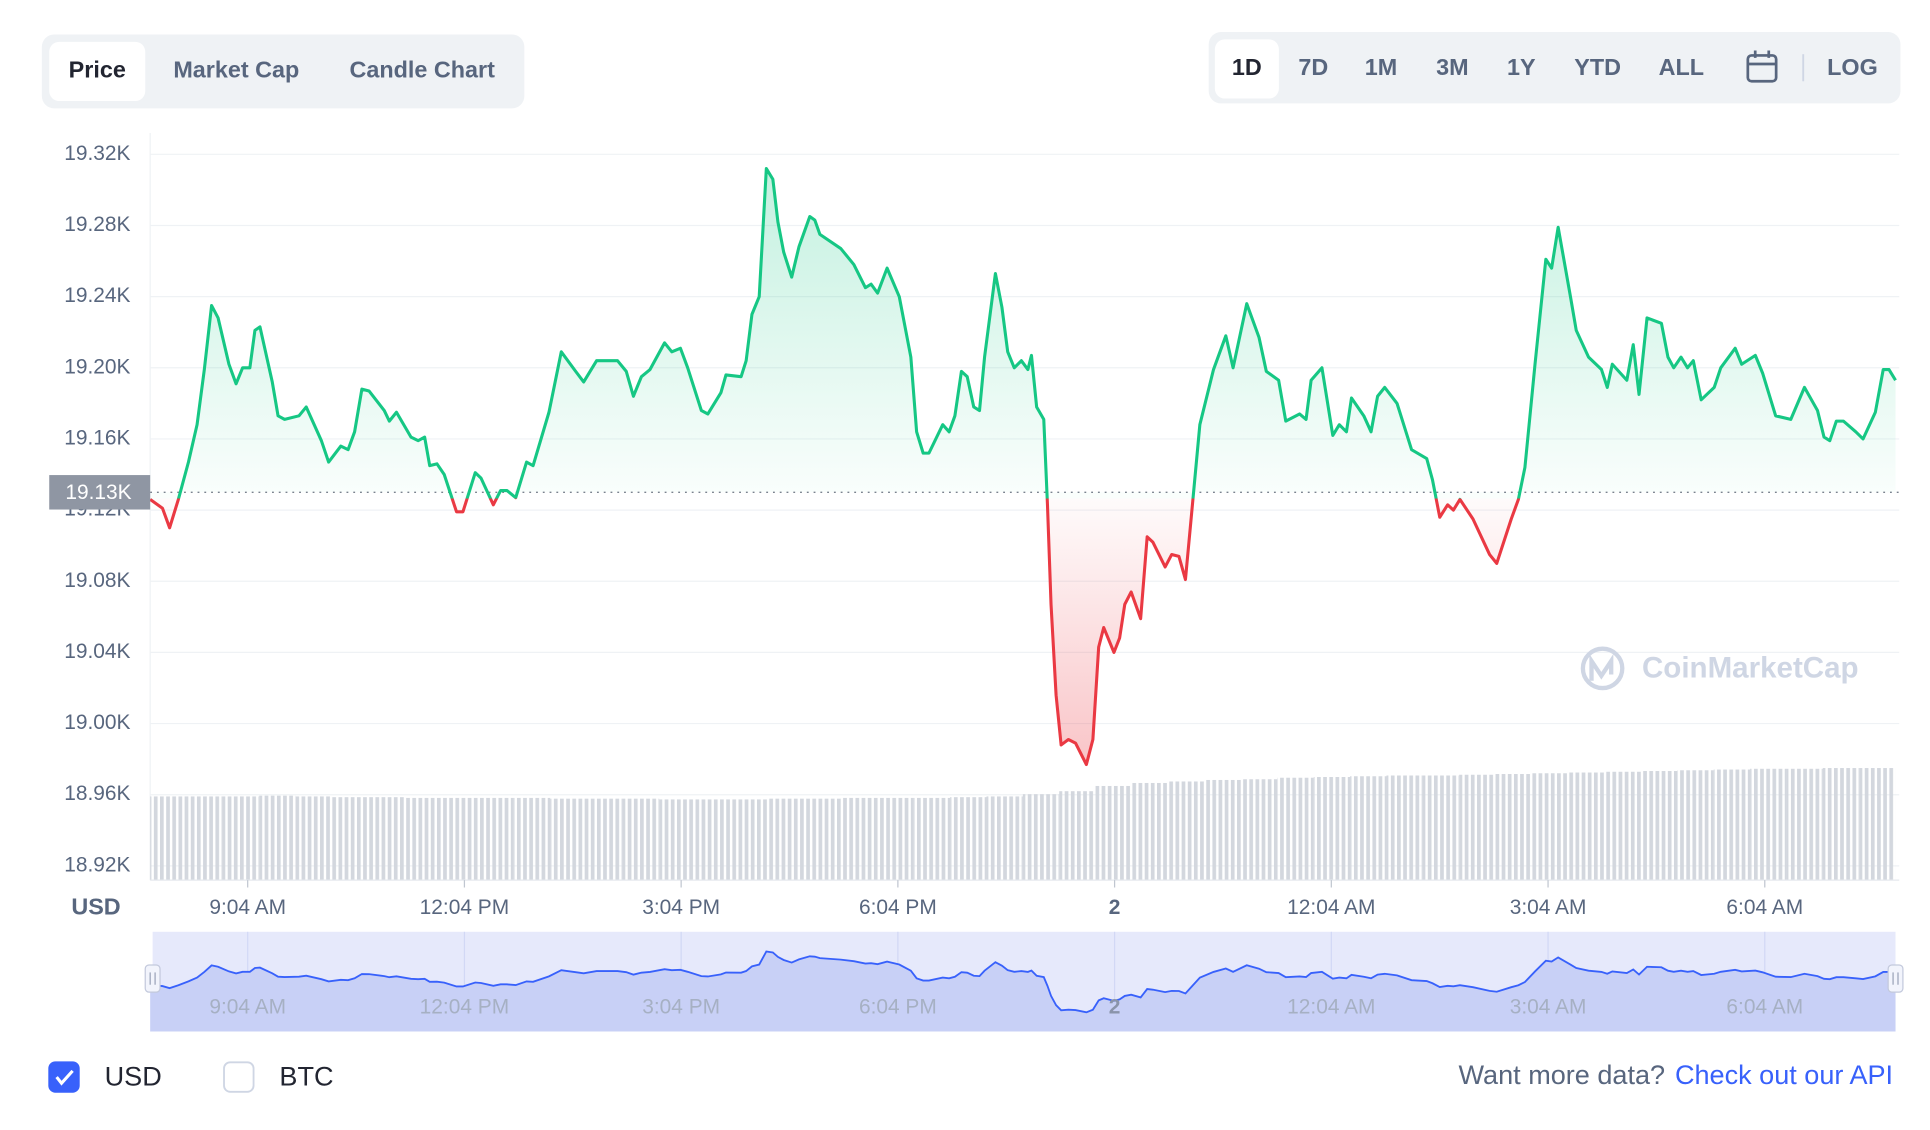 This screenshot has width=1930, height=1130. What do you see at coordinates (1562, 1074) in the screenshot?
I see `footer-text: Want more data?` at bounding box center [1562, 1074].